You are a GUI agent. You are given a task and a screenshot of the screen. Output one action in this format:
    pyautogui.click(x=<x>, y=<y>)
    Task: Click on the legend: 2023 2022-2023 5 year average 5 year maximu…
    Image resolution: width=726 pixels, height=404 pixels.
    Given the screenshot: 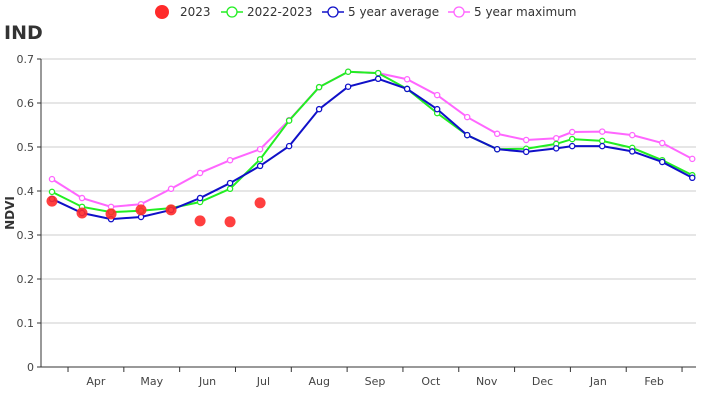 What is the action you would take?
    pyautogui.click(x=366, y=12)
    